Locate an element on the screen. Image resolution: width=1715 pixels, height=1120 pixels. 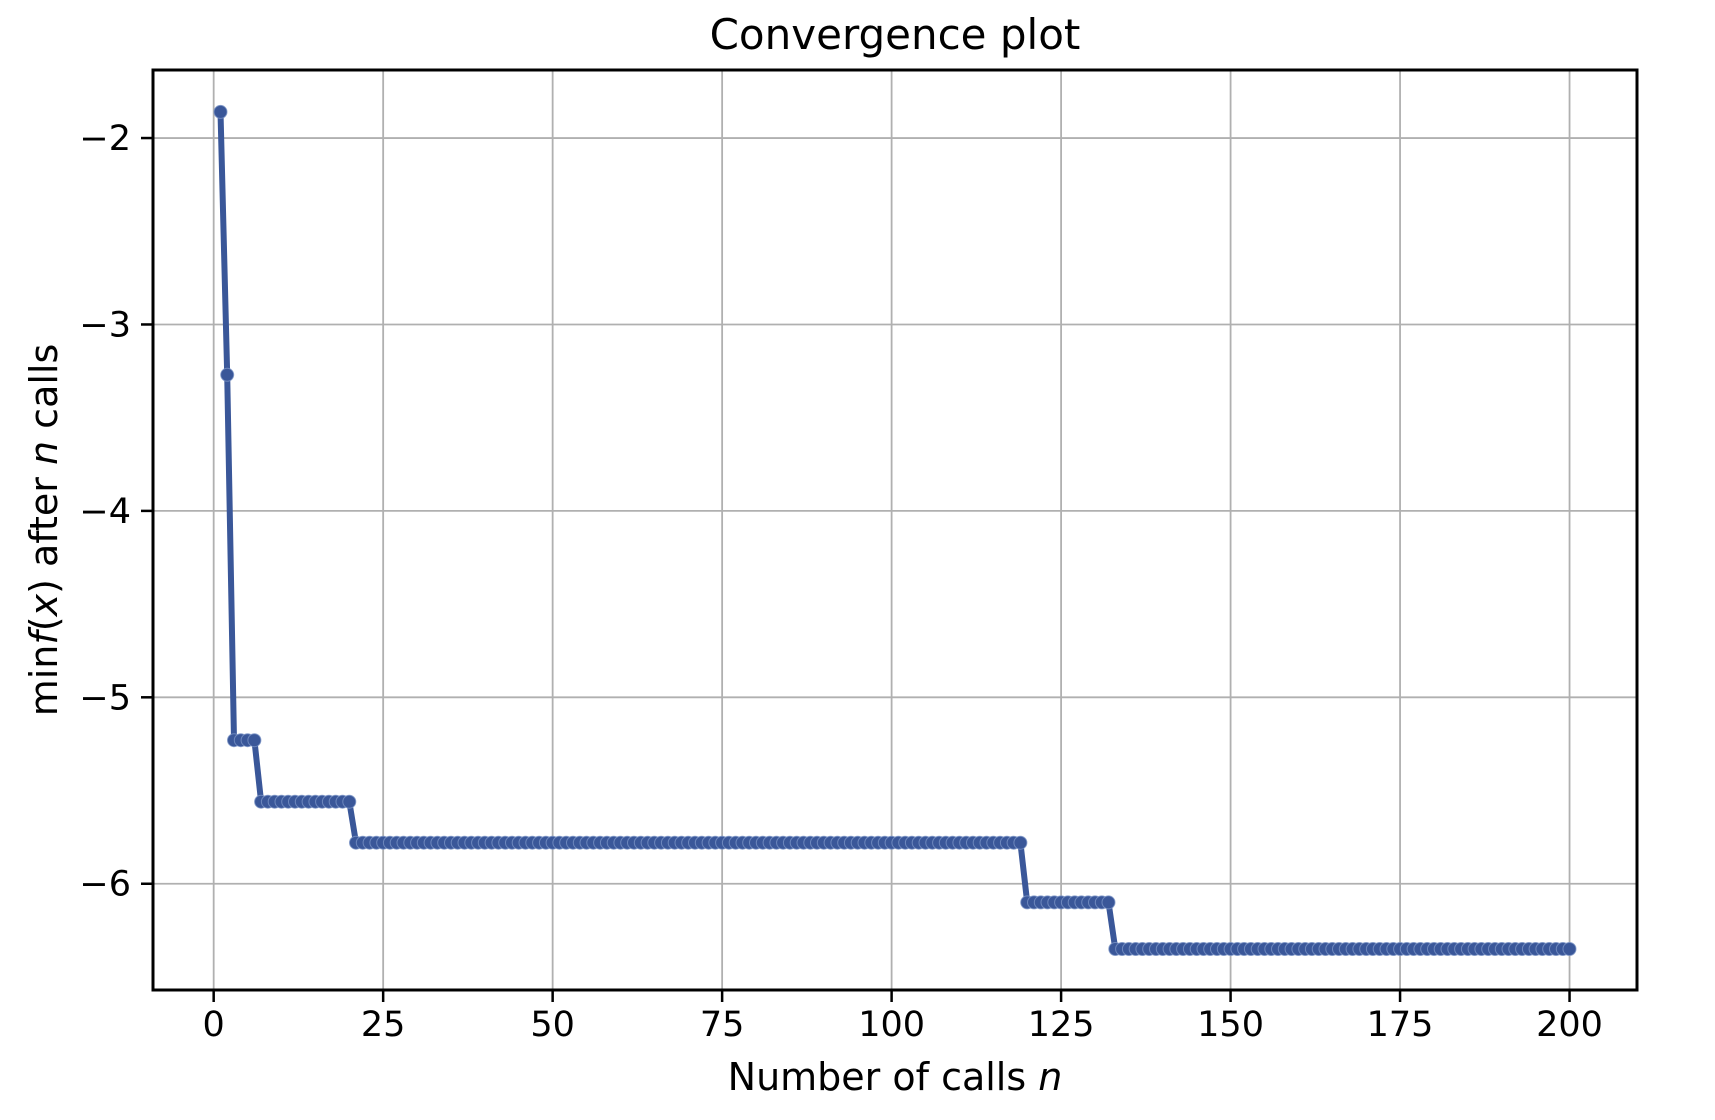
label-text-part: x is located at coordinates (44, 605).